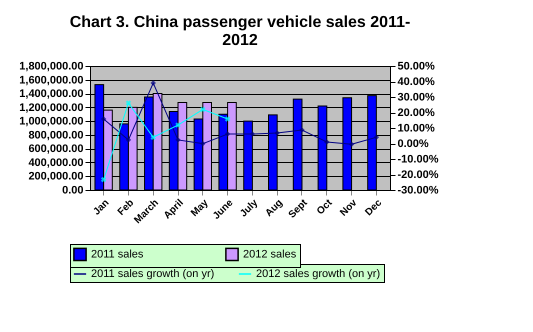 The width and height of the screenshot is (533, 332). What do you see at coordinates (318, 274) in the screenshot?
I see `legend-label: 2012 sales growth (on yr)` at bounding box center [318, 274].